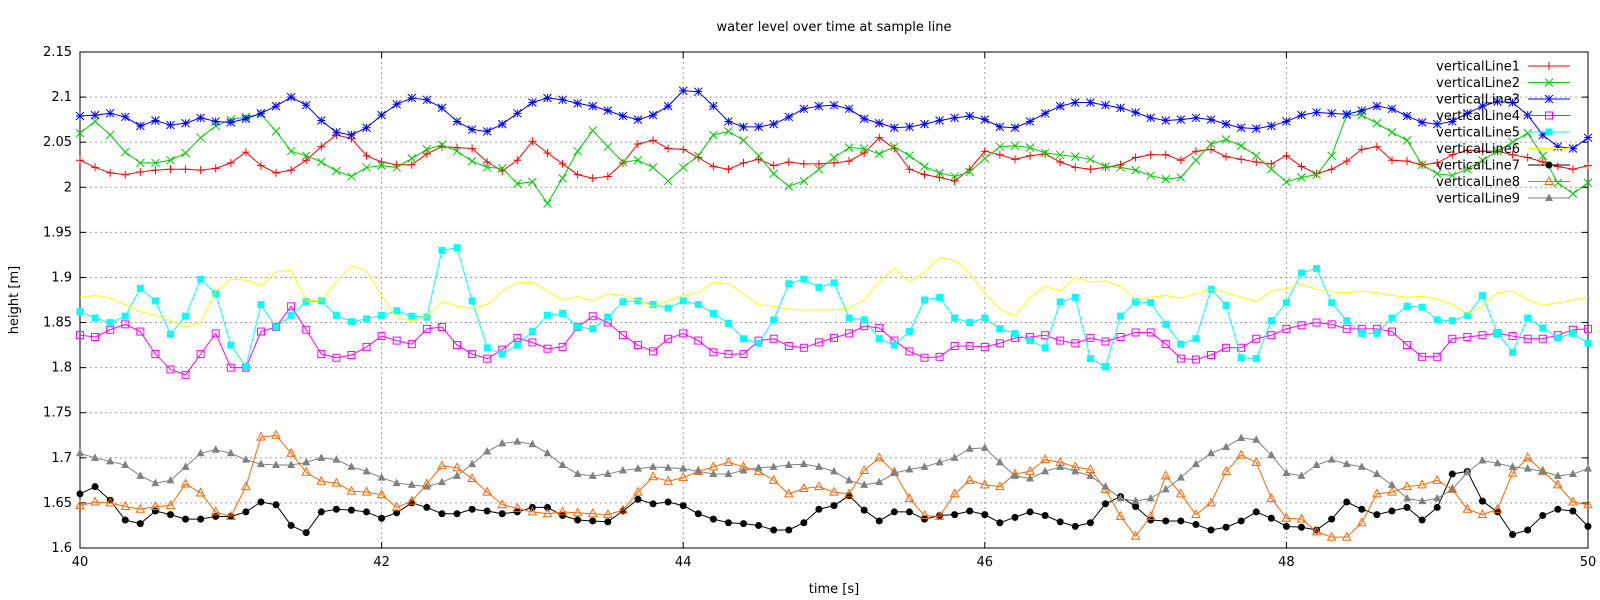  What do you see at coordinates (1503, 116) in the screenshot?
I see `legend-item: verticalLine4` at bounding box center [1503, 116].